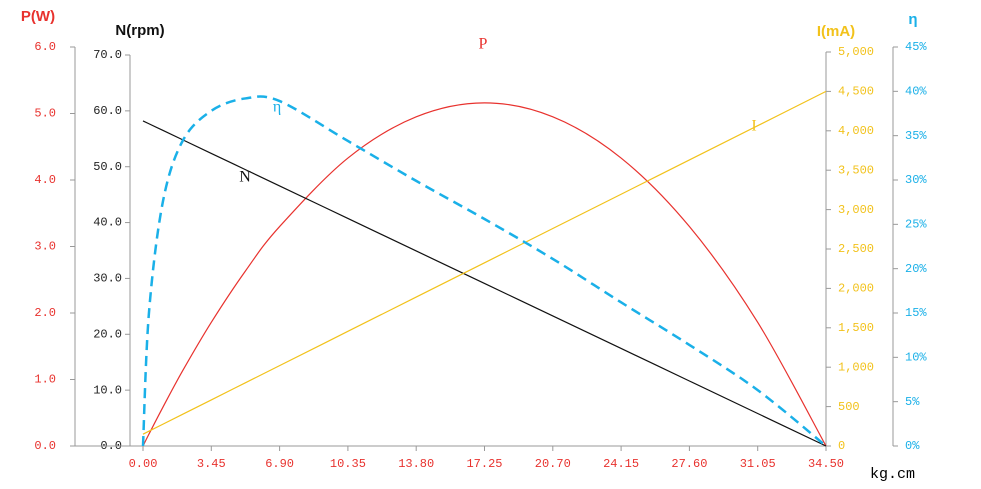 Image resolution: width=981 pixels, height=489 pixels. I want to click on series-label: N, so click(245, 177).